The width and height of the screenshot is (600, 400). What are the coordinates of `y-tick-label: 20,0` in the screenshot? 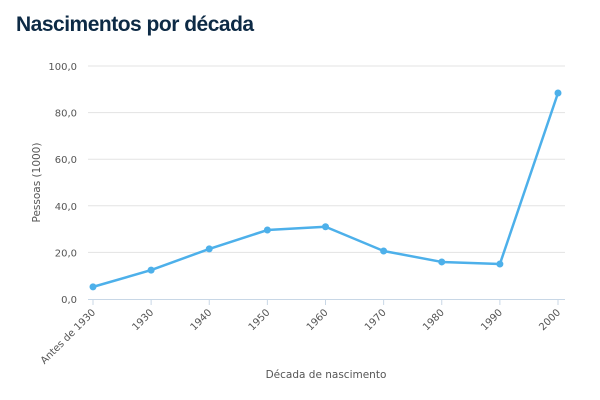 It's located at (66, 253).